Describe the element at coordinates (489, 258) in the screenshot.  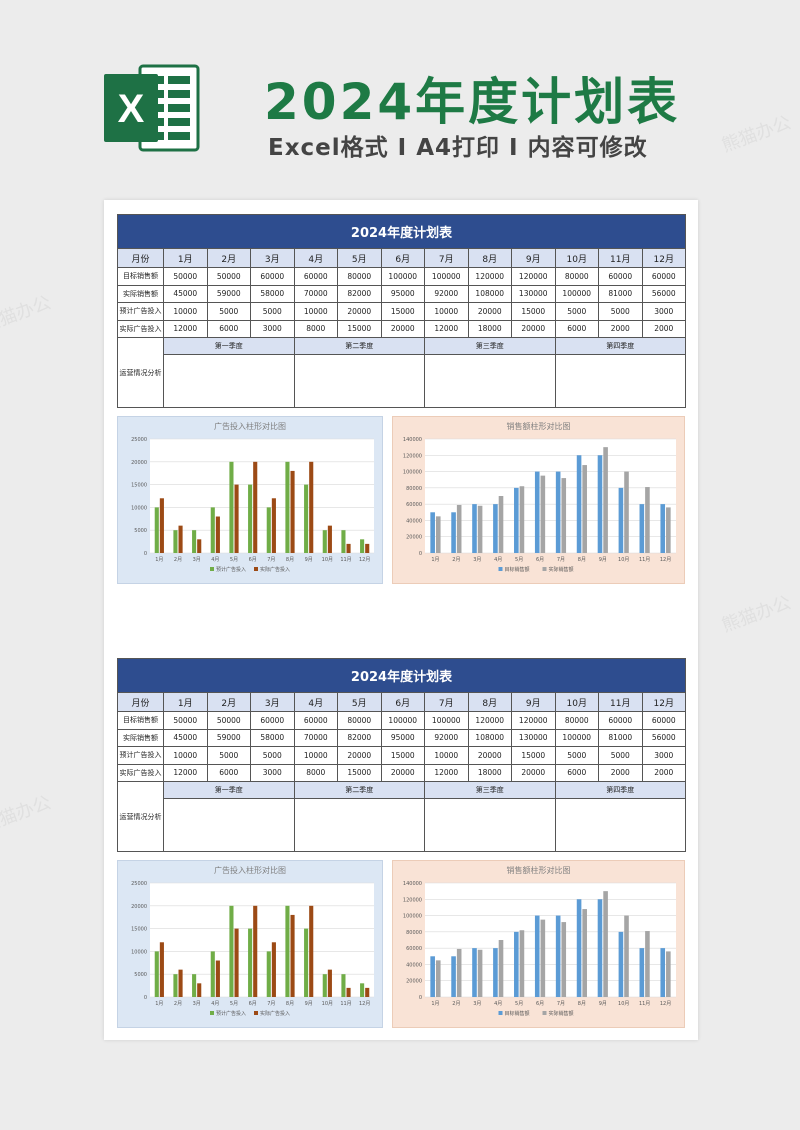
I see `month-header-cell: 8月` at that location.